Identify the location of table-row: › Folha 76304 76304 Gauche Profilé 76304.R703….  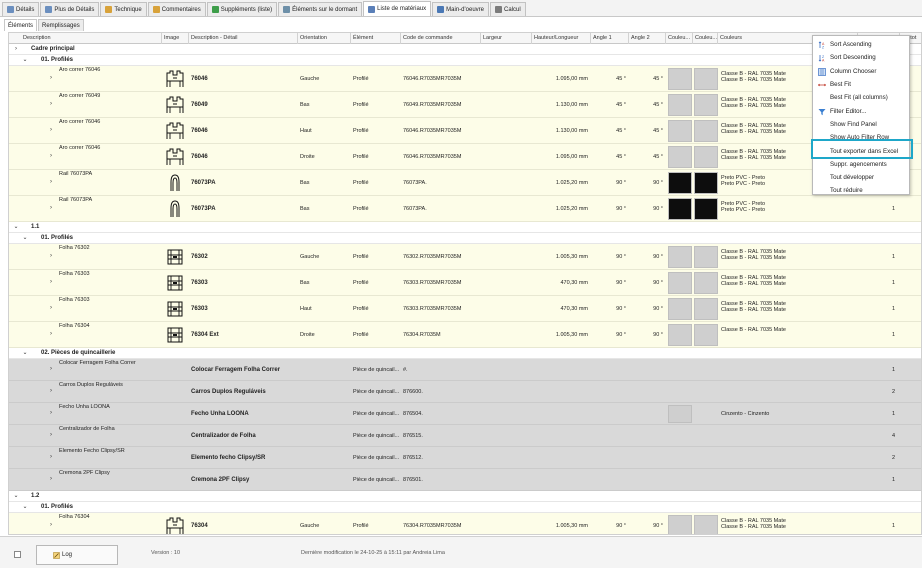
(465, 523).